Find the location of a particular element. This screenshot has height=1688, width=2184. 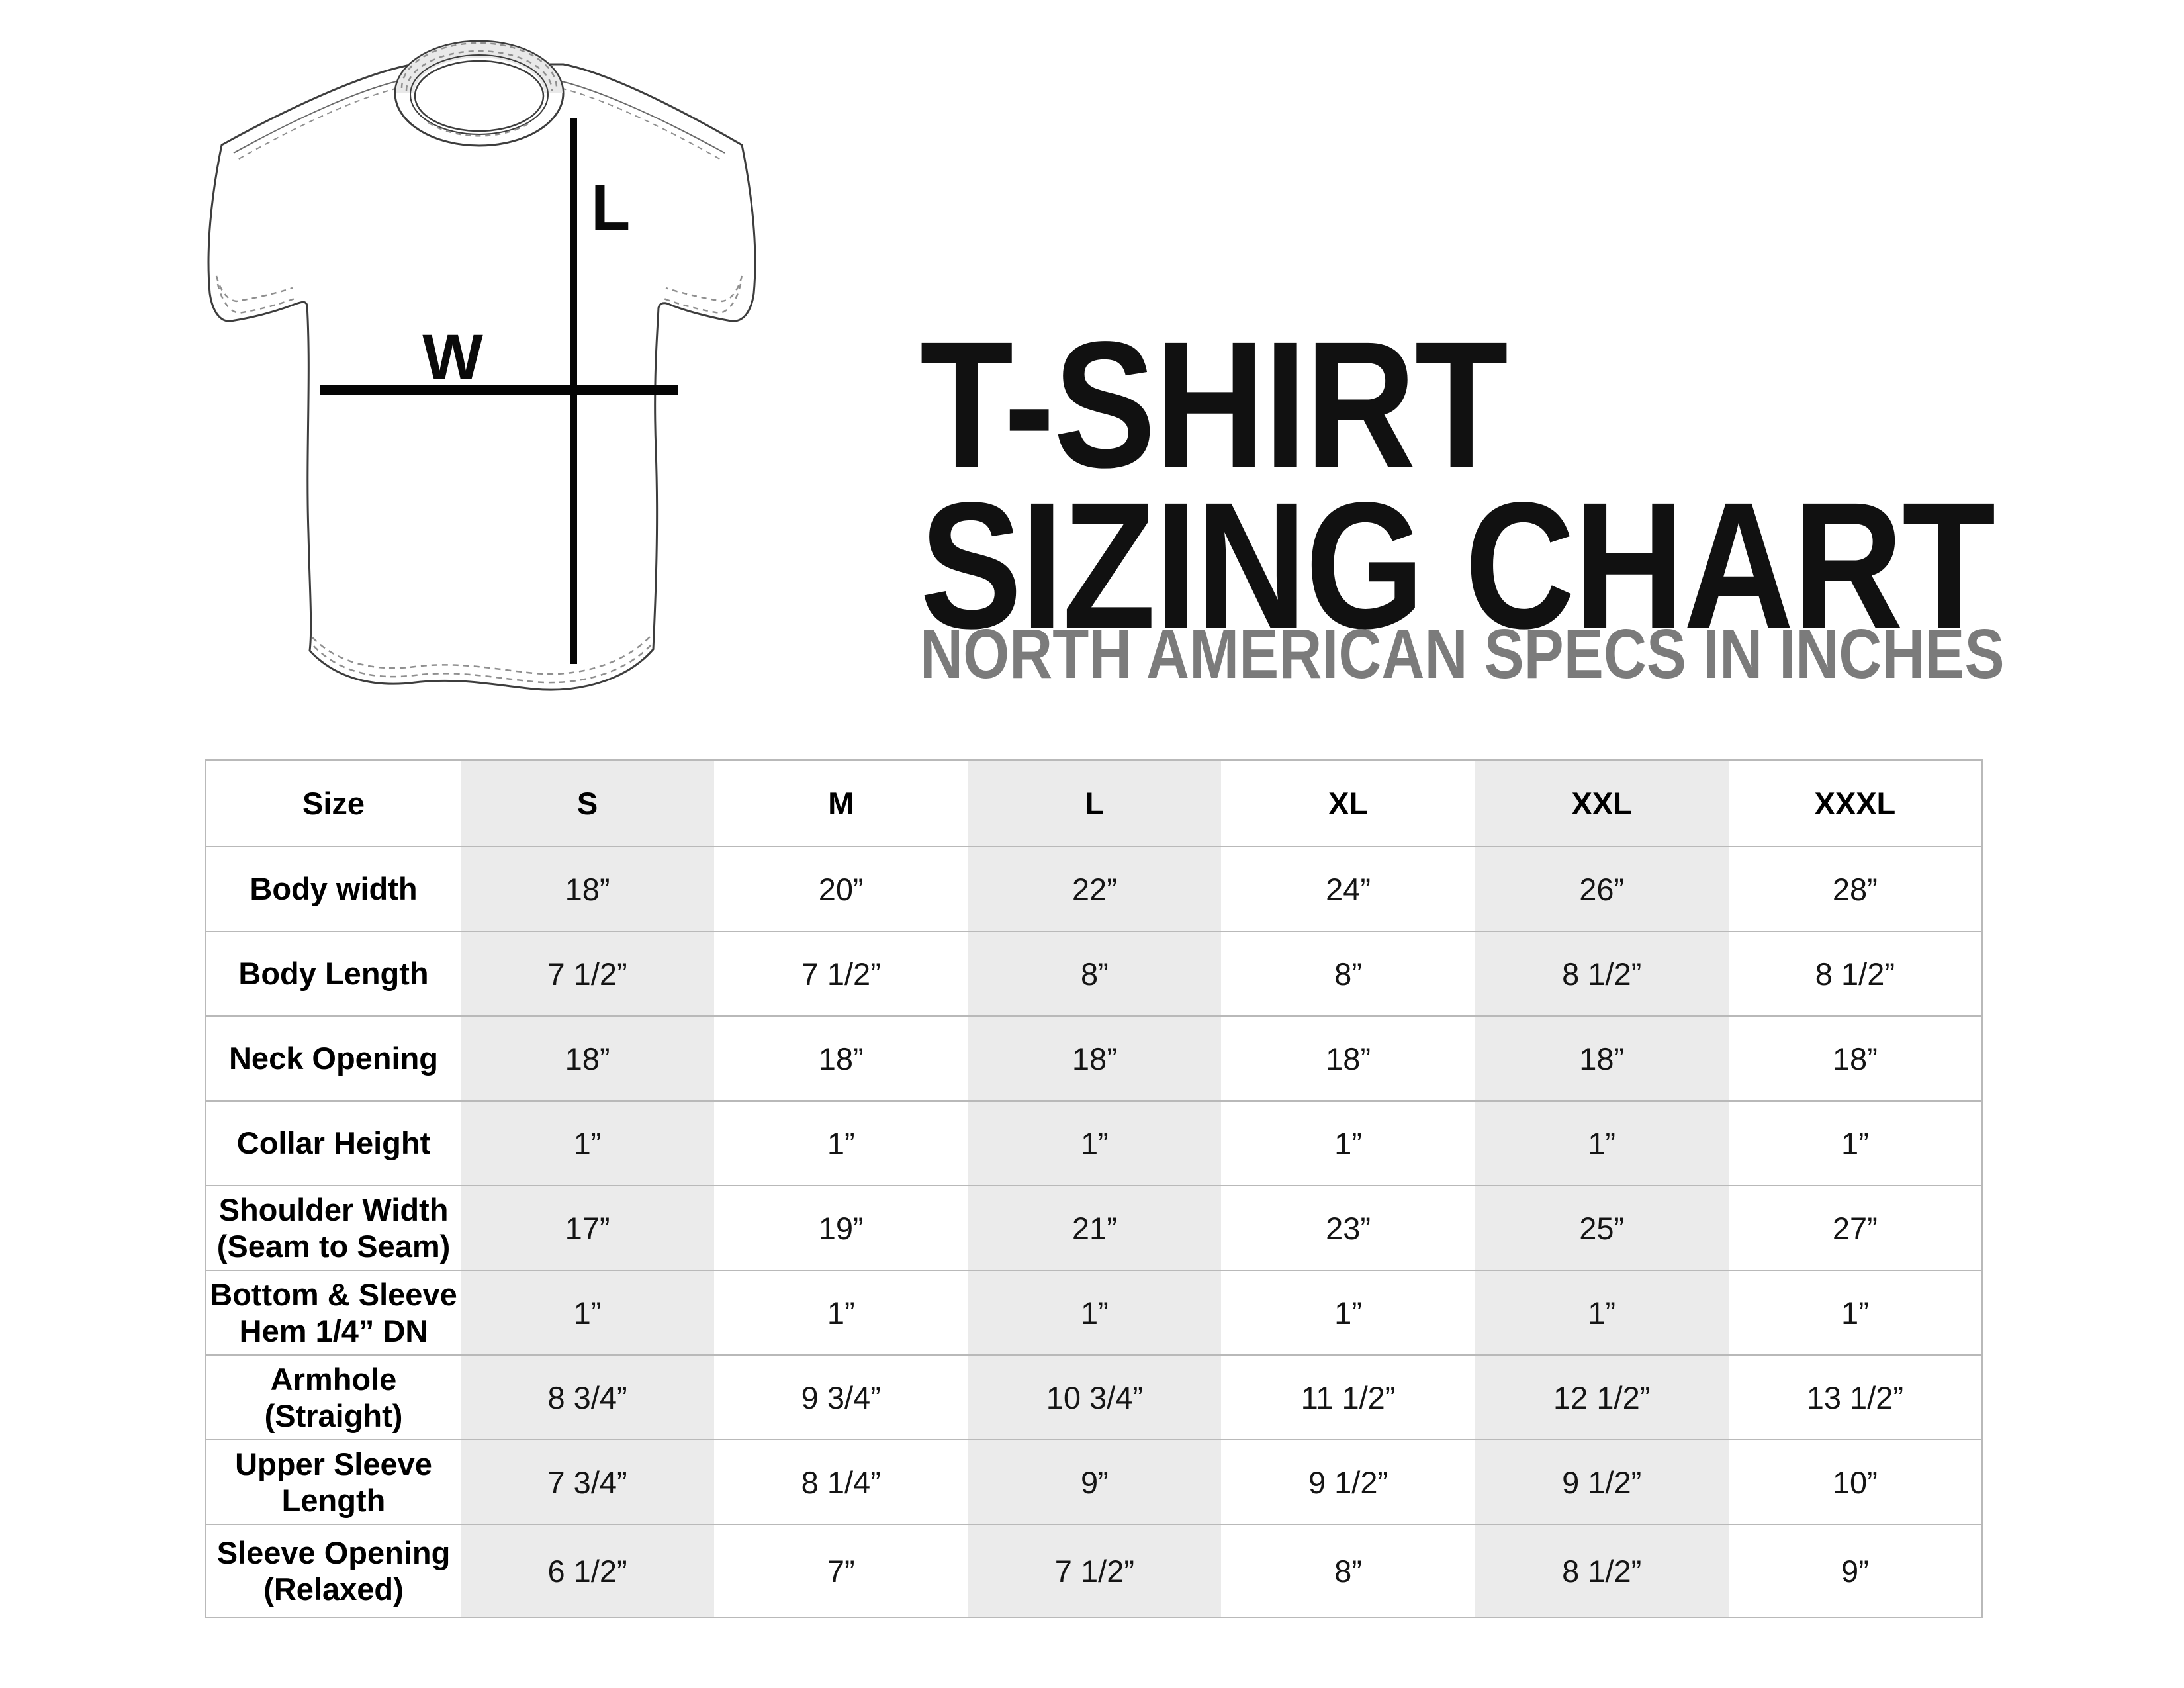

column-header-XXXL: XXXL is located at coordinates (1855, 803).